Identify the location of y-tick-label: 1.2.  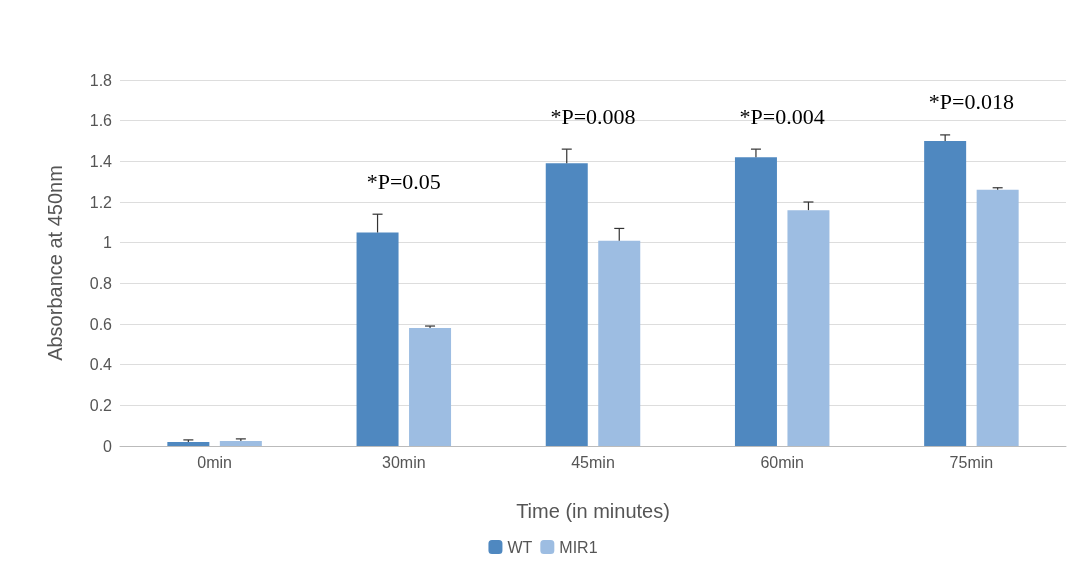
(101, 202).